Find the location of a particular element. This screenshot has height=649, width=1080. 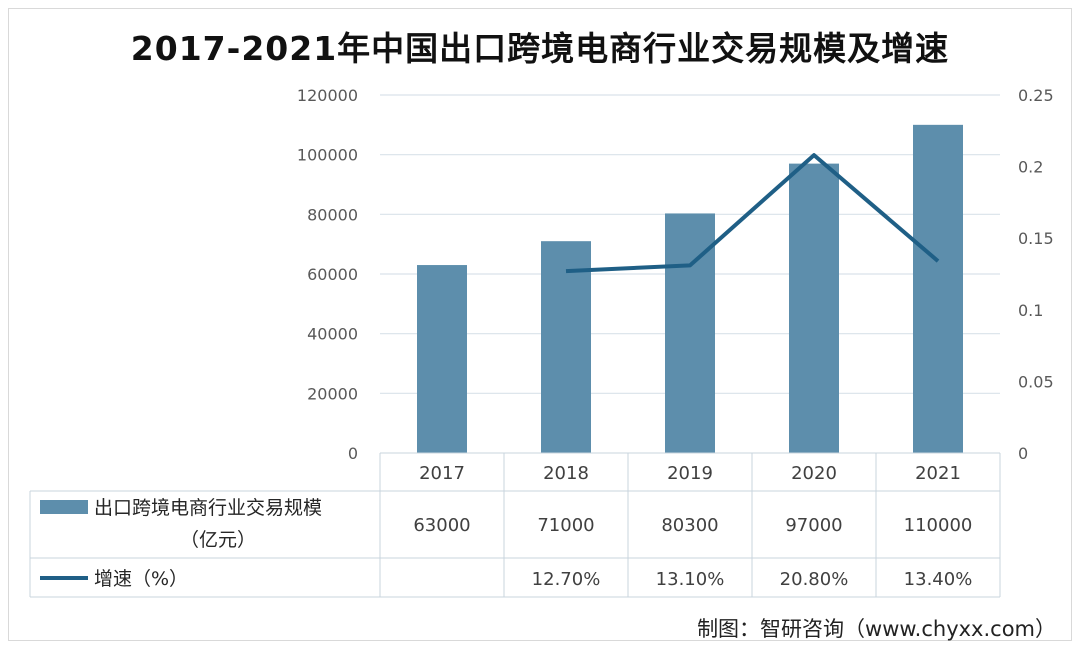

right-axis-tick-label: 0.2 is located at coordinates (1030, 167).